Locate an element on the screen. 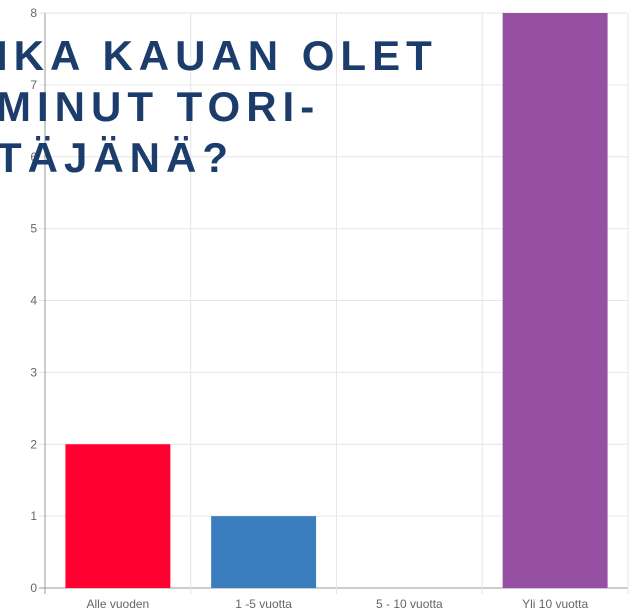 This screenshot has width=636, height=613. x-tick-label: Yli 10 vuotta is located at coordinates (555, 604).